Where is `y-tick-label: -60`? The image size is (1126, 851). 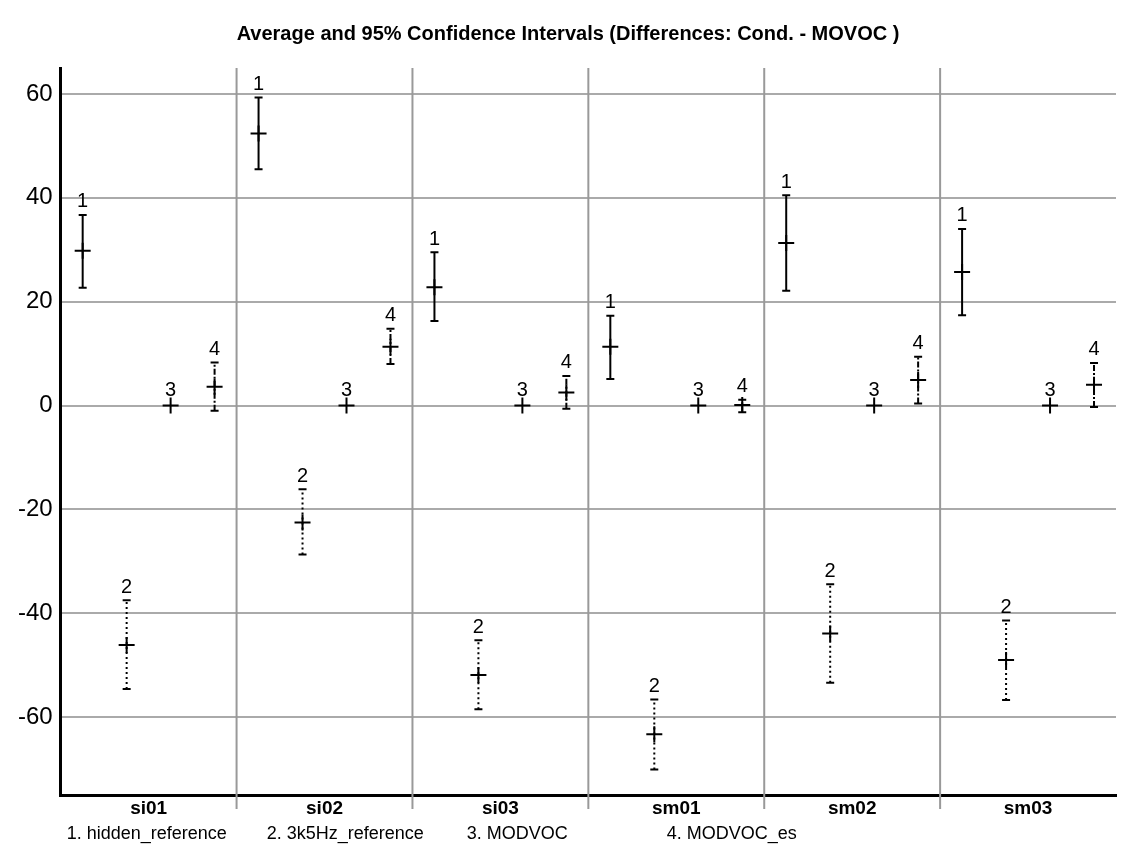 y-tick-label: -60 is located at coordinates (35, 715).